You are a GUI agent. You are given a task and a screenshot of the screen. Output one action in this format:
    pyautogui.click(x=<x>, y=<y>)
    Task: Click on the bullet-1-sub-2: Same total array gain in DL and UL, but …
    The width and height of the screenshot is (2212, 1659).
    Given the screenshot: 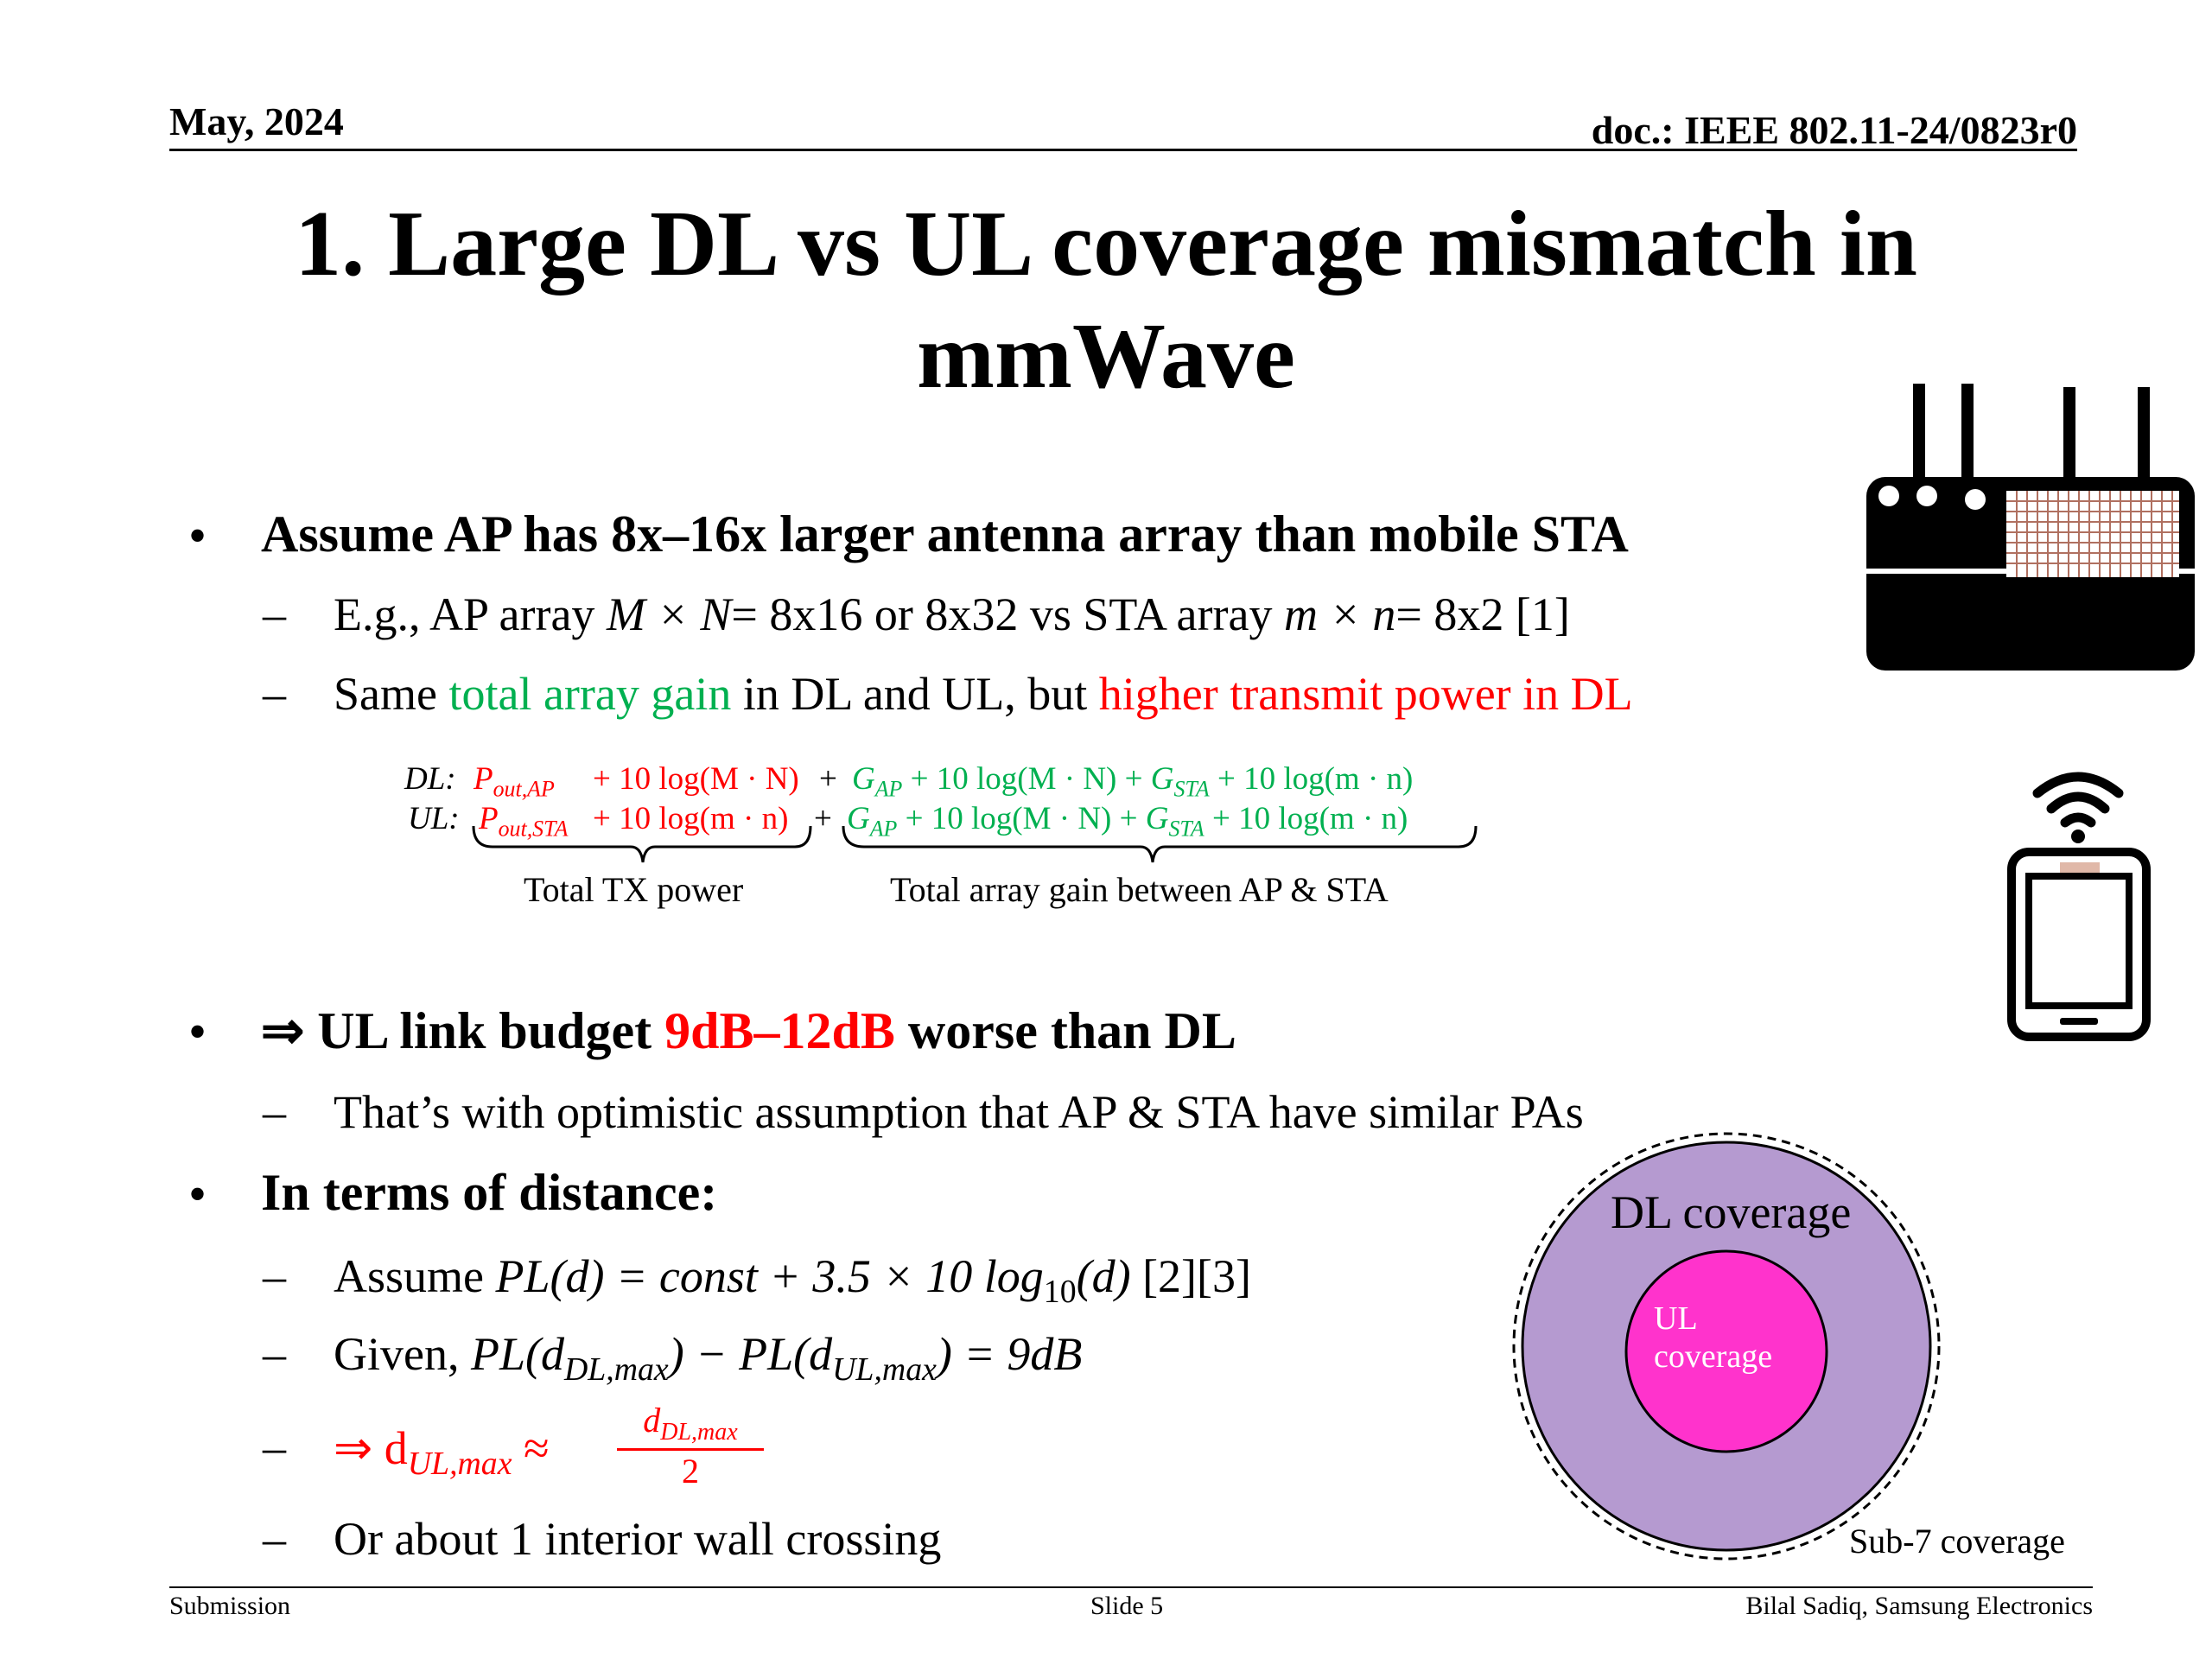 What is the action you would take?
    pyautogui.click(x=983, y=694)
    